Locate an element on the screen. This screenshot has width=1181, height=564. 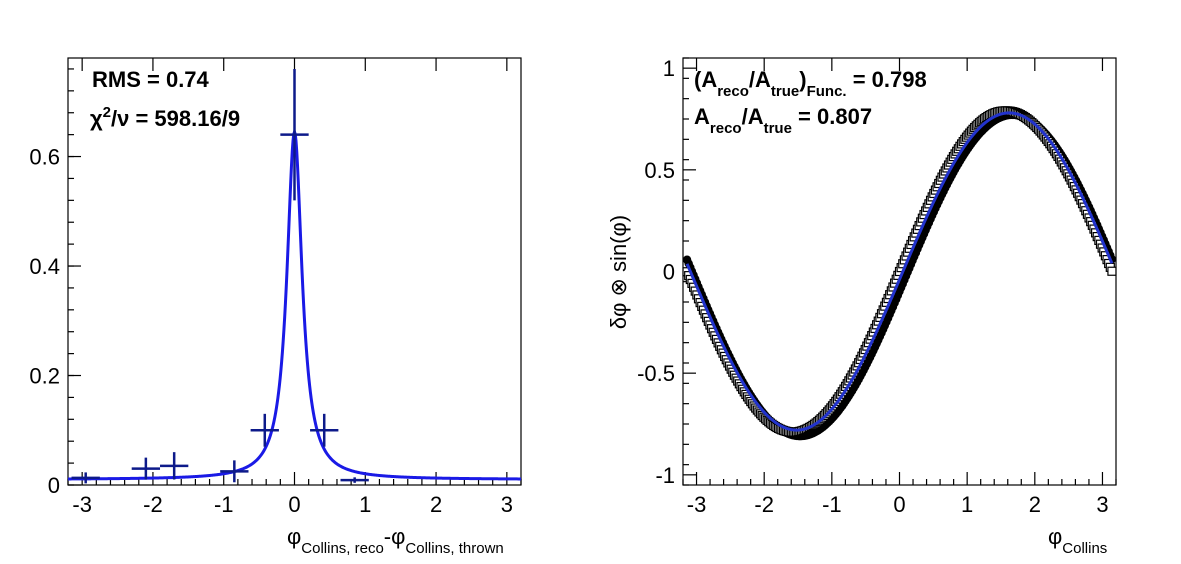
left-x-tick-label: 1 is located at coordinates (365, 504).